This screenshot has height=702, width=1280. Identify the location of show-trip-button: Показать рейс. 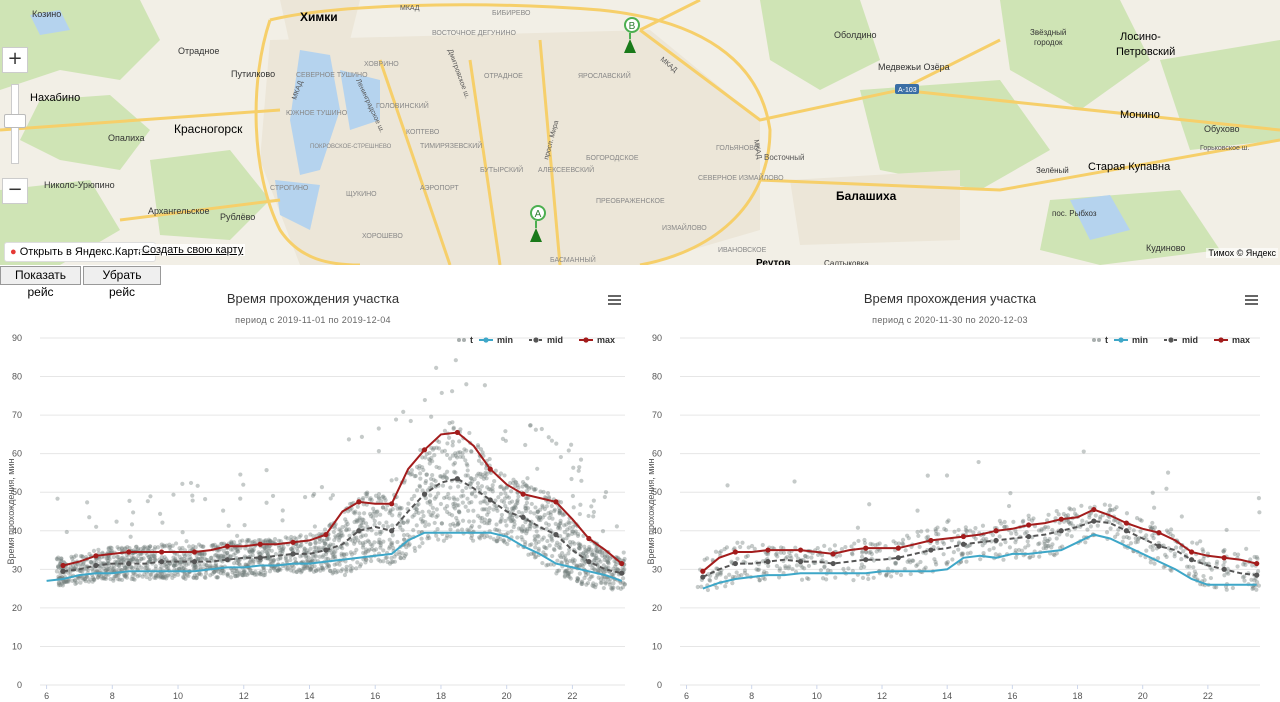
(40, 282).